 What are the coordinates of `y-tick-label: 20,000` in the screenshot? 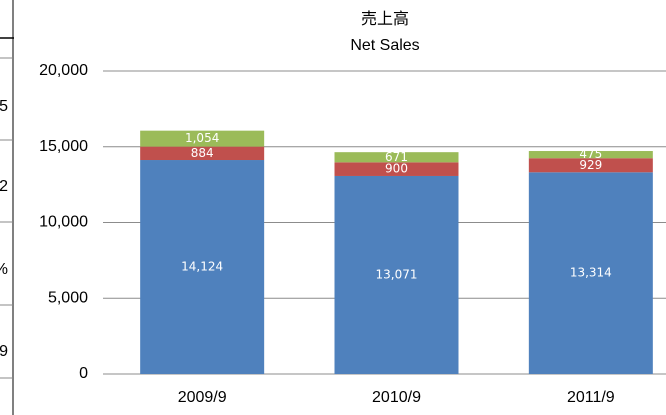 It's located at (63, 70).